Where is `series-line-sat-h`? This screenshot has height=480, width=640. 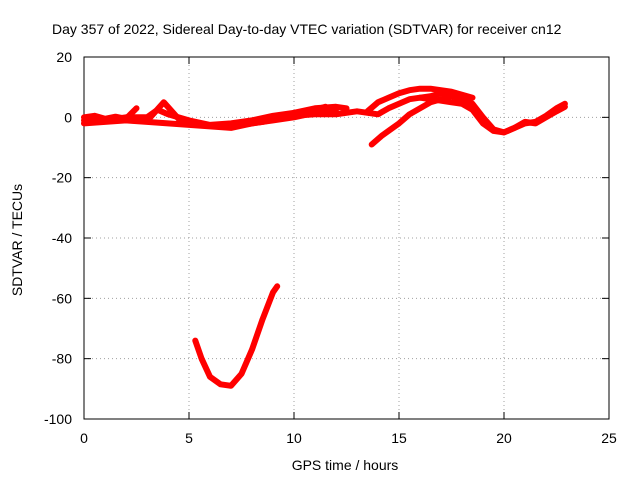 series-line-sat-h is located at coordinates (492, 115).